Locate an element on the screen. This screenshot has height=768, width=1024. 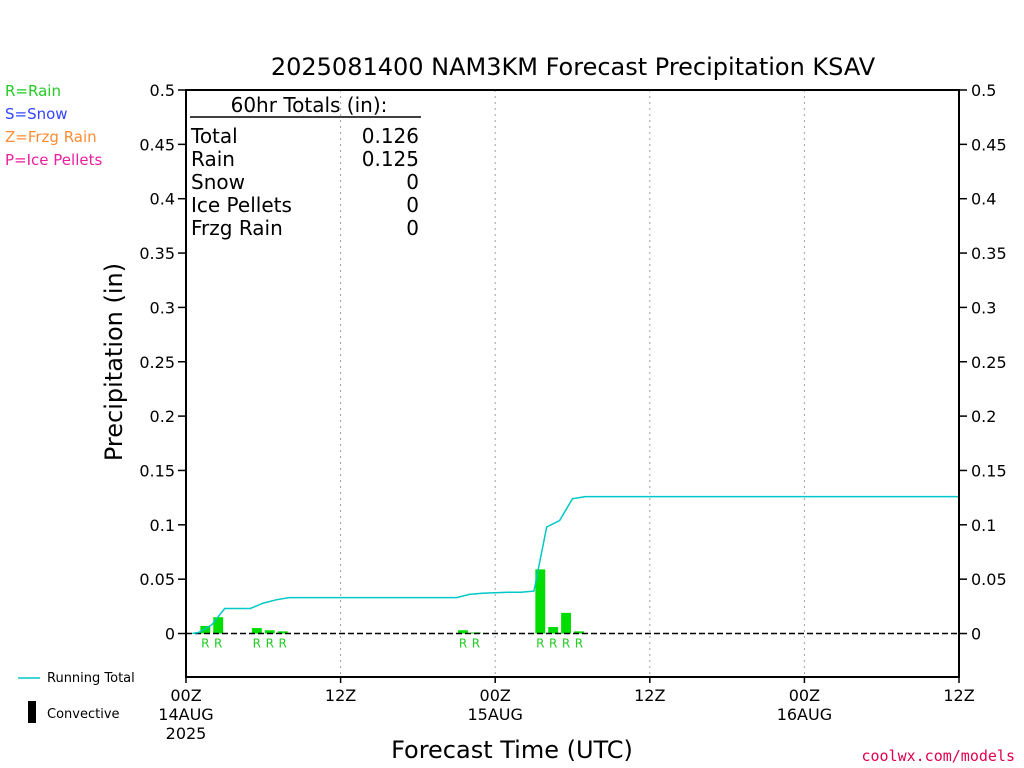
y-tick-label-right: 0.35 is located at coordinates (989, 253).